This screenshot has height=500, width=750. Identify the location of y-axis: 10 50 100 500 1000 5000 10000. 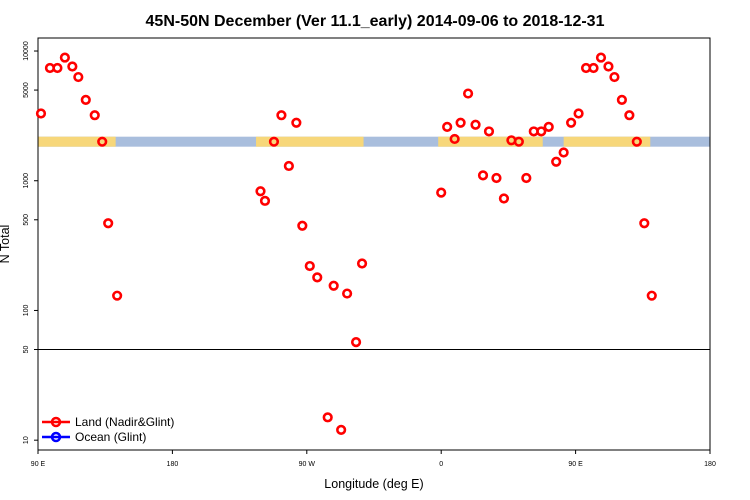
(30, 242).